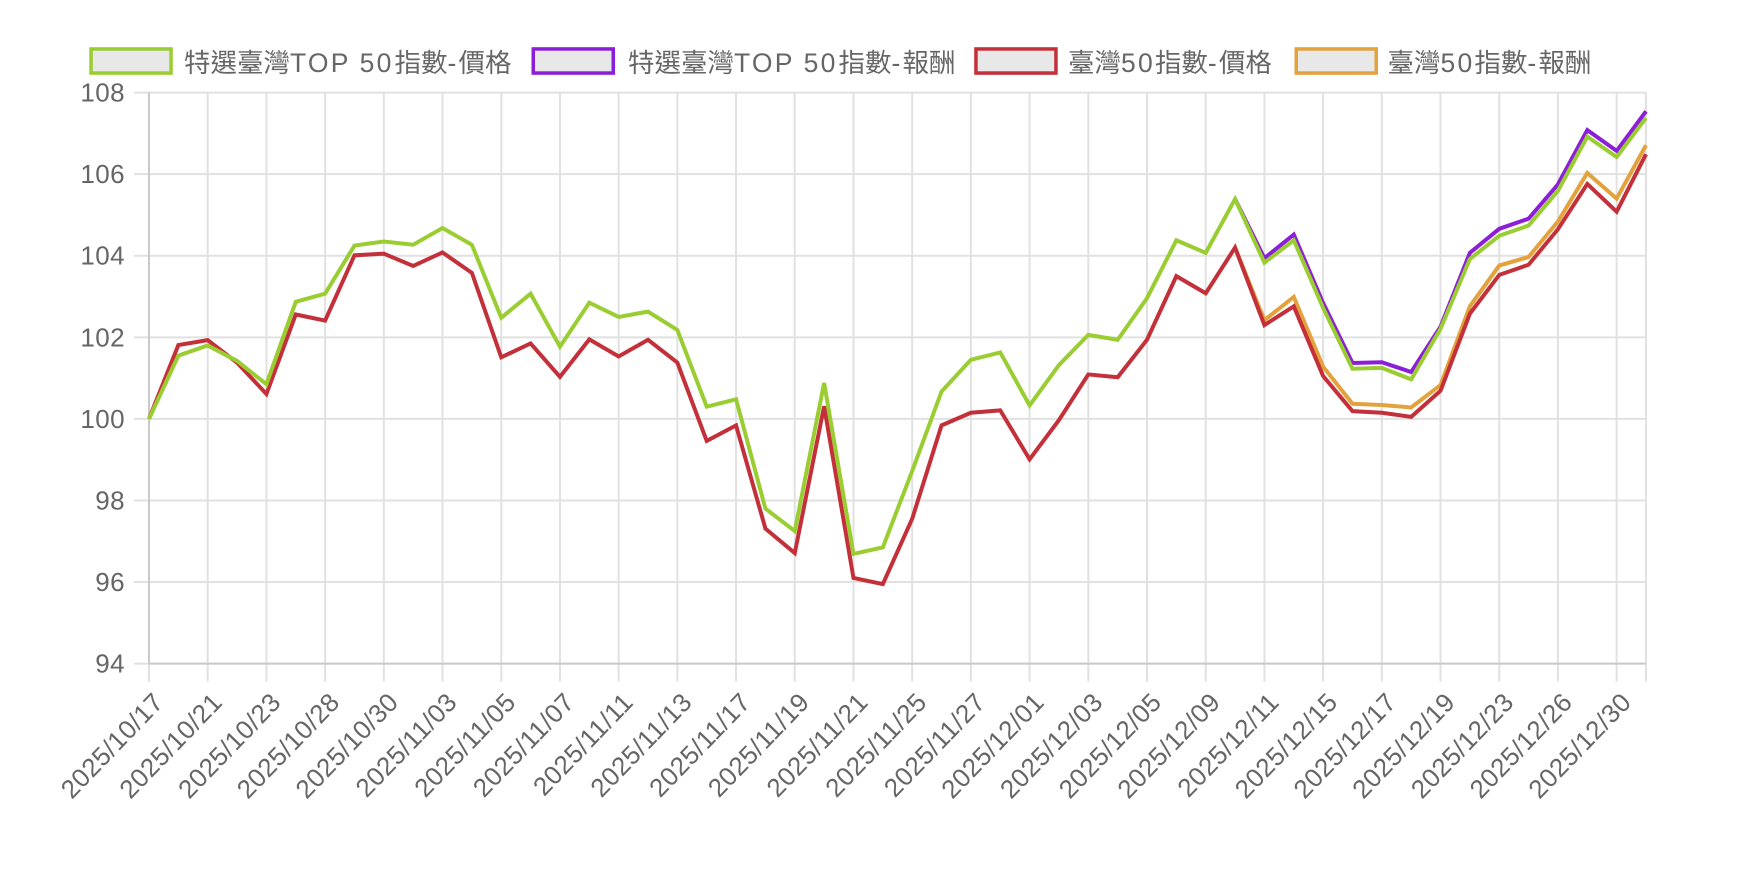 This screenshot has width=1738, height=884. Describe the element at coordinates (110, 664) in the screenshot. I see `svg-text: 94` at that location.